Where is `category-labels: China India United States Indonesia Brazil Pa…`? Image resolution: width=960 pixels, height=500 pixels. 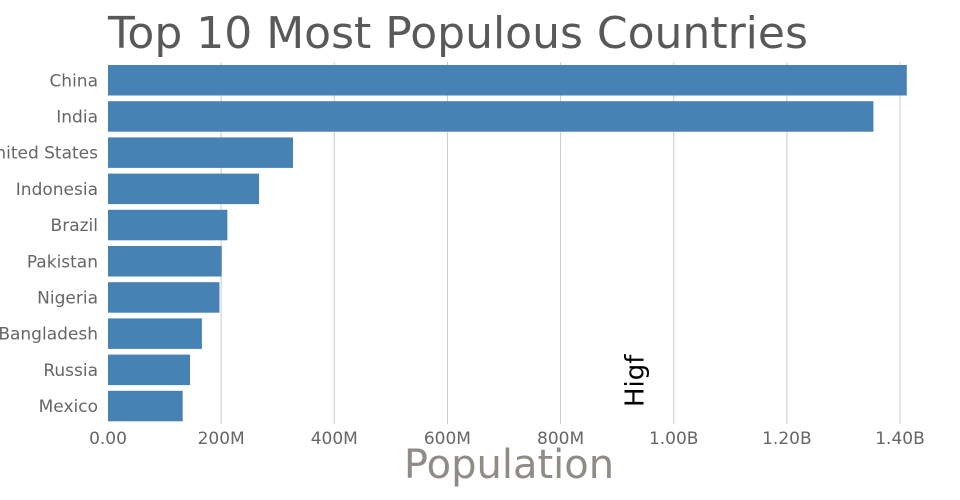 category-labels: China India United States Indonesia Brazil Pa… is located at coordinates (49, 244).